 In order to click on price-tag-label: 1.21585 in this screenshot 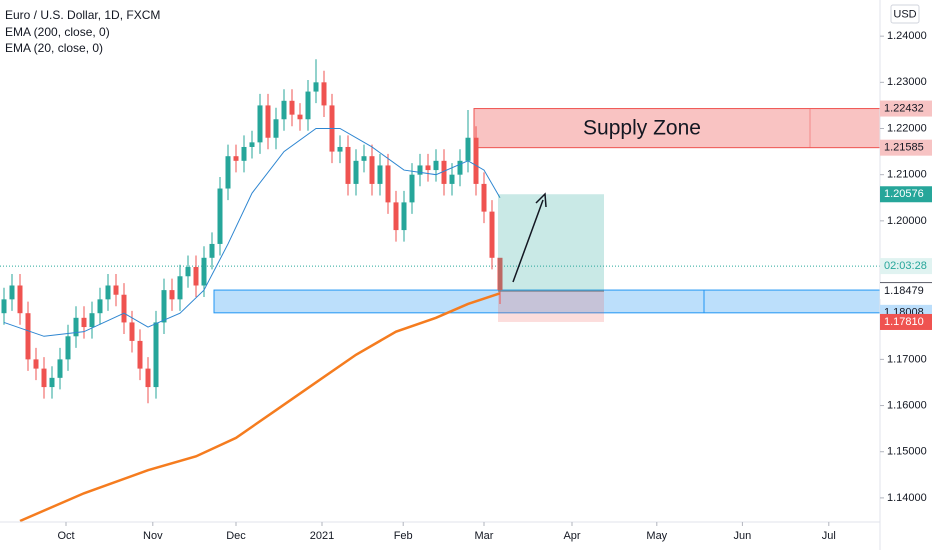, I will do `click(904, 148)`.